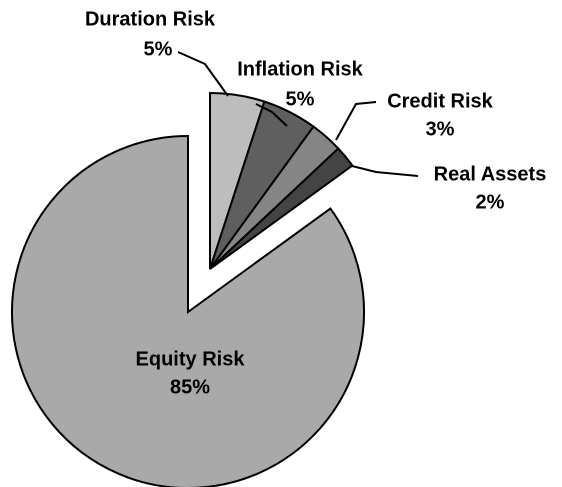  I want to click on slice-label: Equity Risk, so click(191, 359).